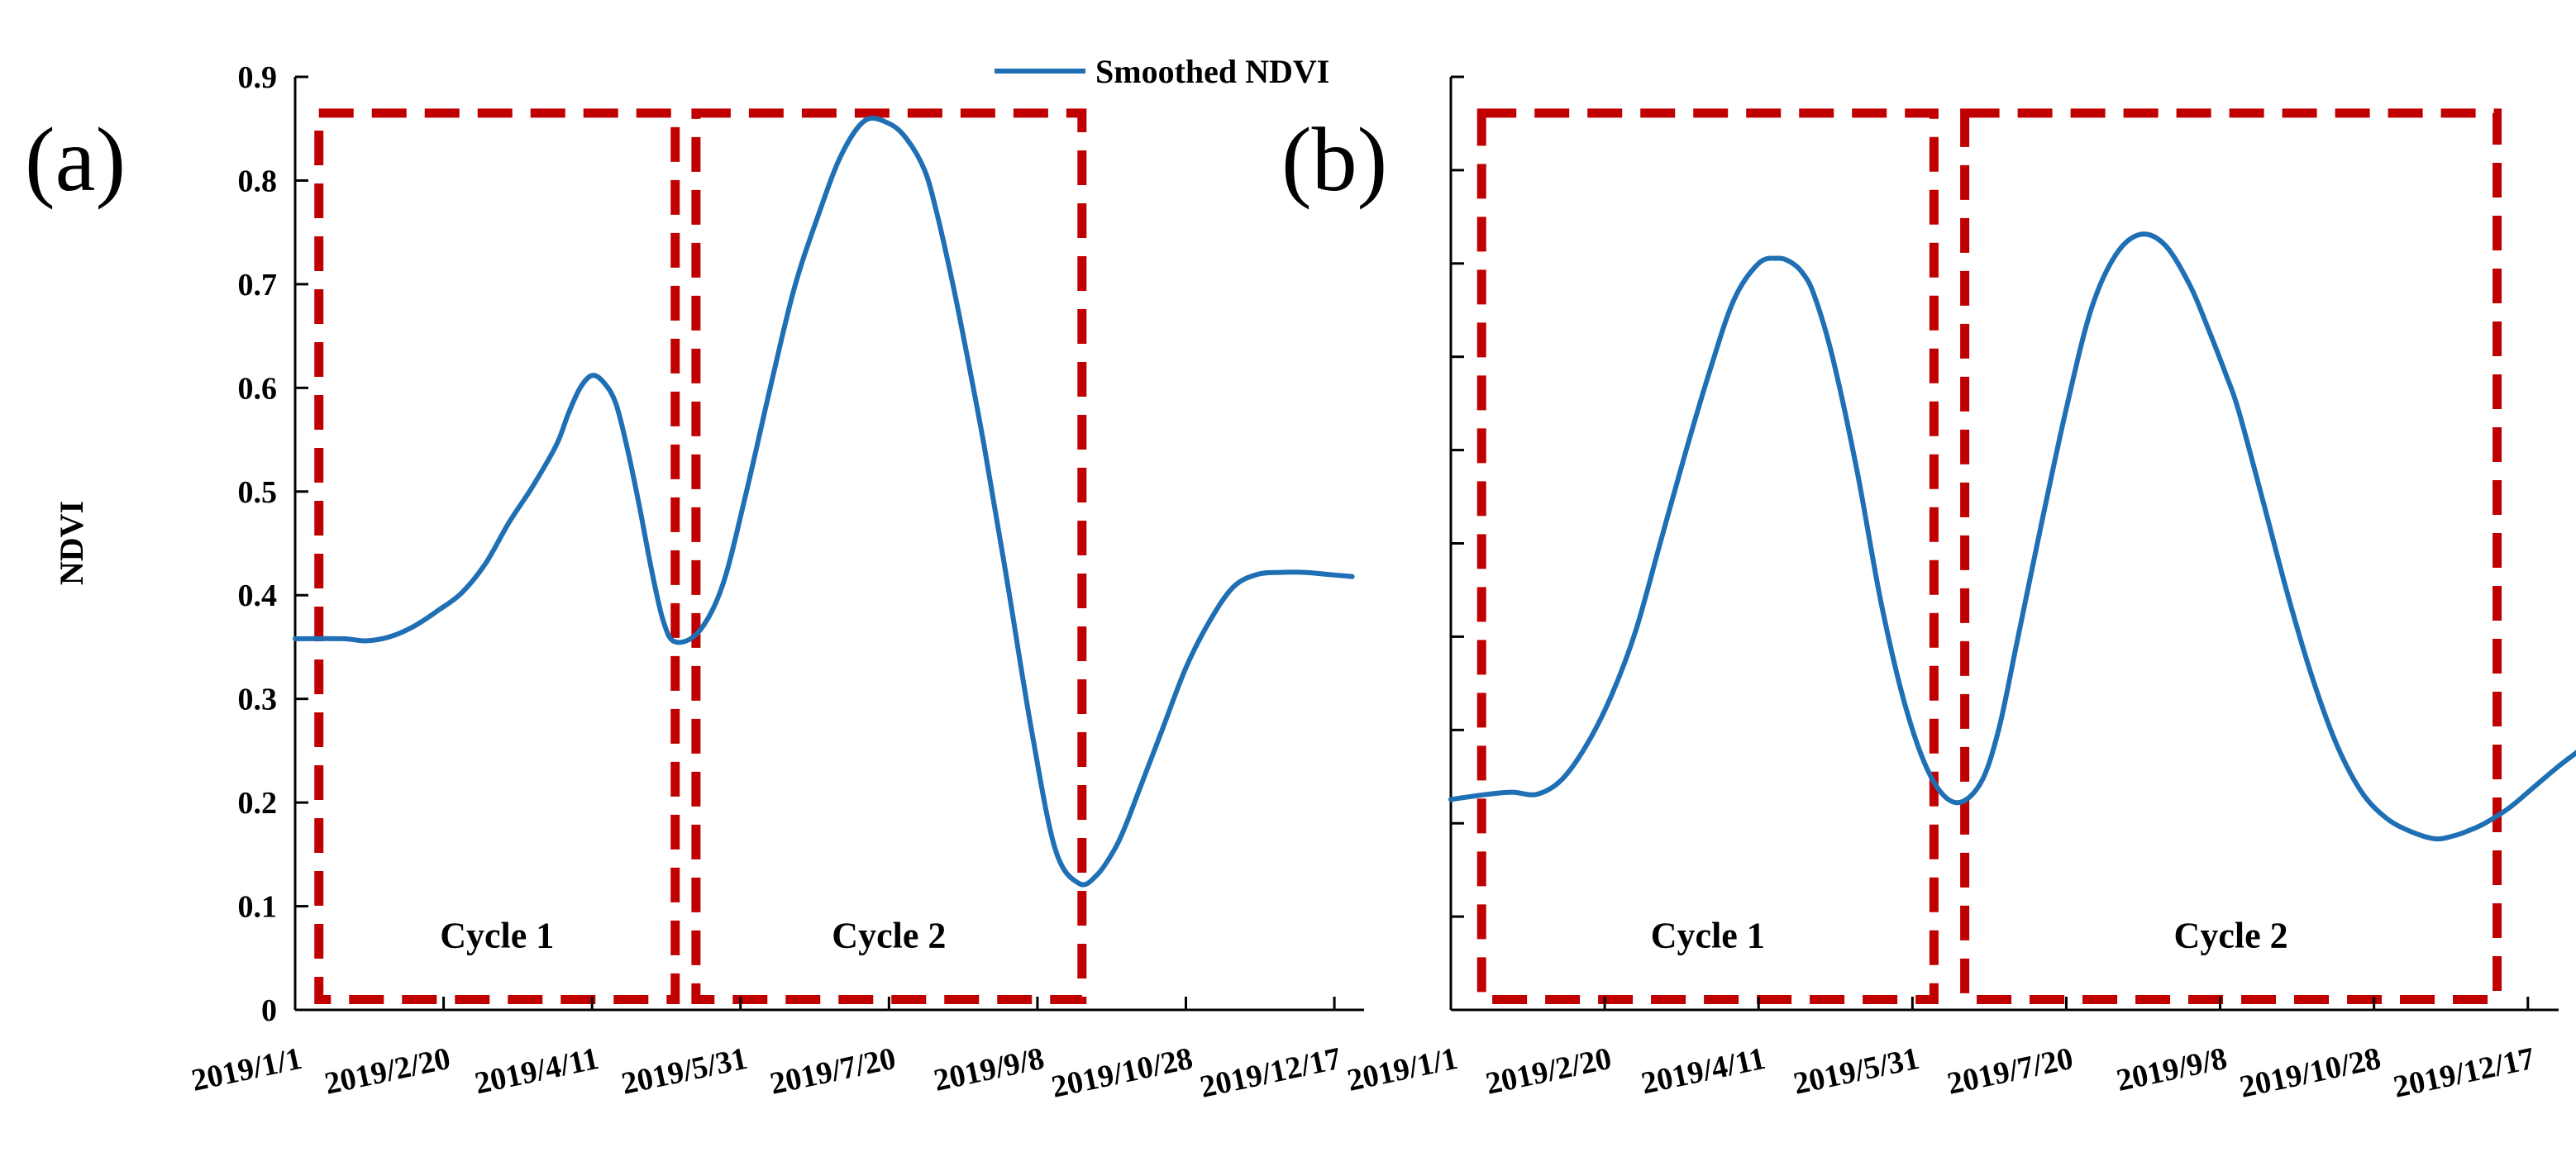  Describe the element at coordinates (258, 492) in the screenshot. I see `y-tick-label: 0.5` at that location.